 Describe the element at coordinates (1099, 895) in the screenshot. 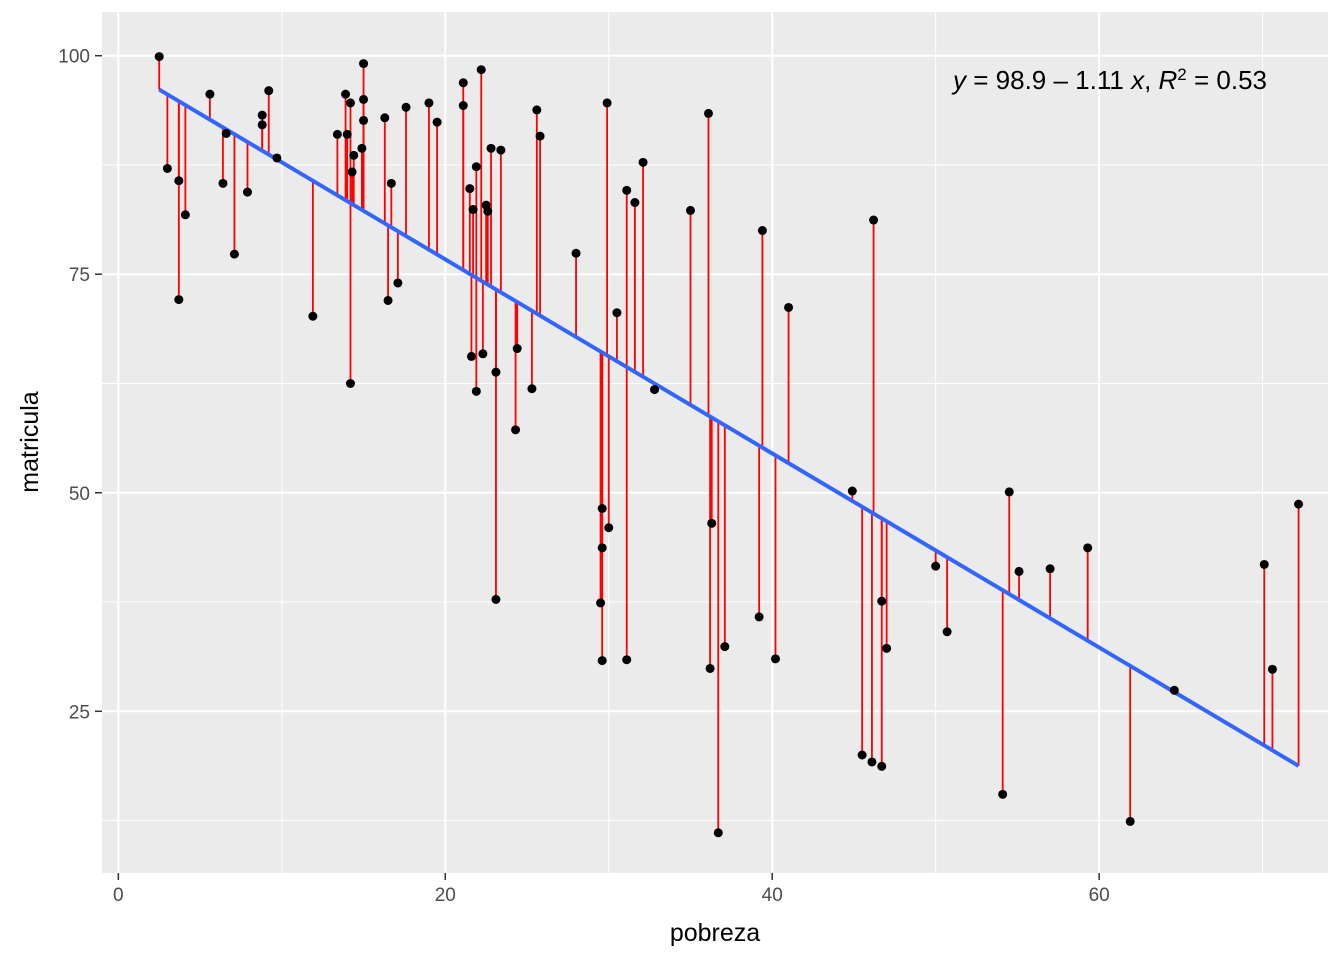

I see `x-tick-label: 60` at that location.